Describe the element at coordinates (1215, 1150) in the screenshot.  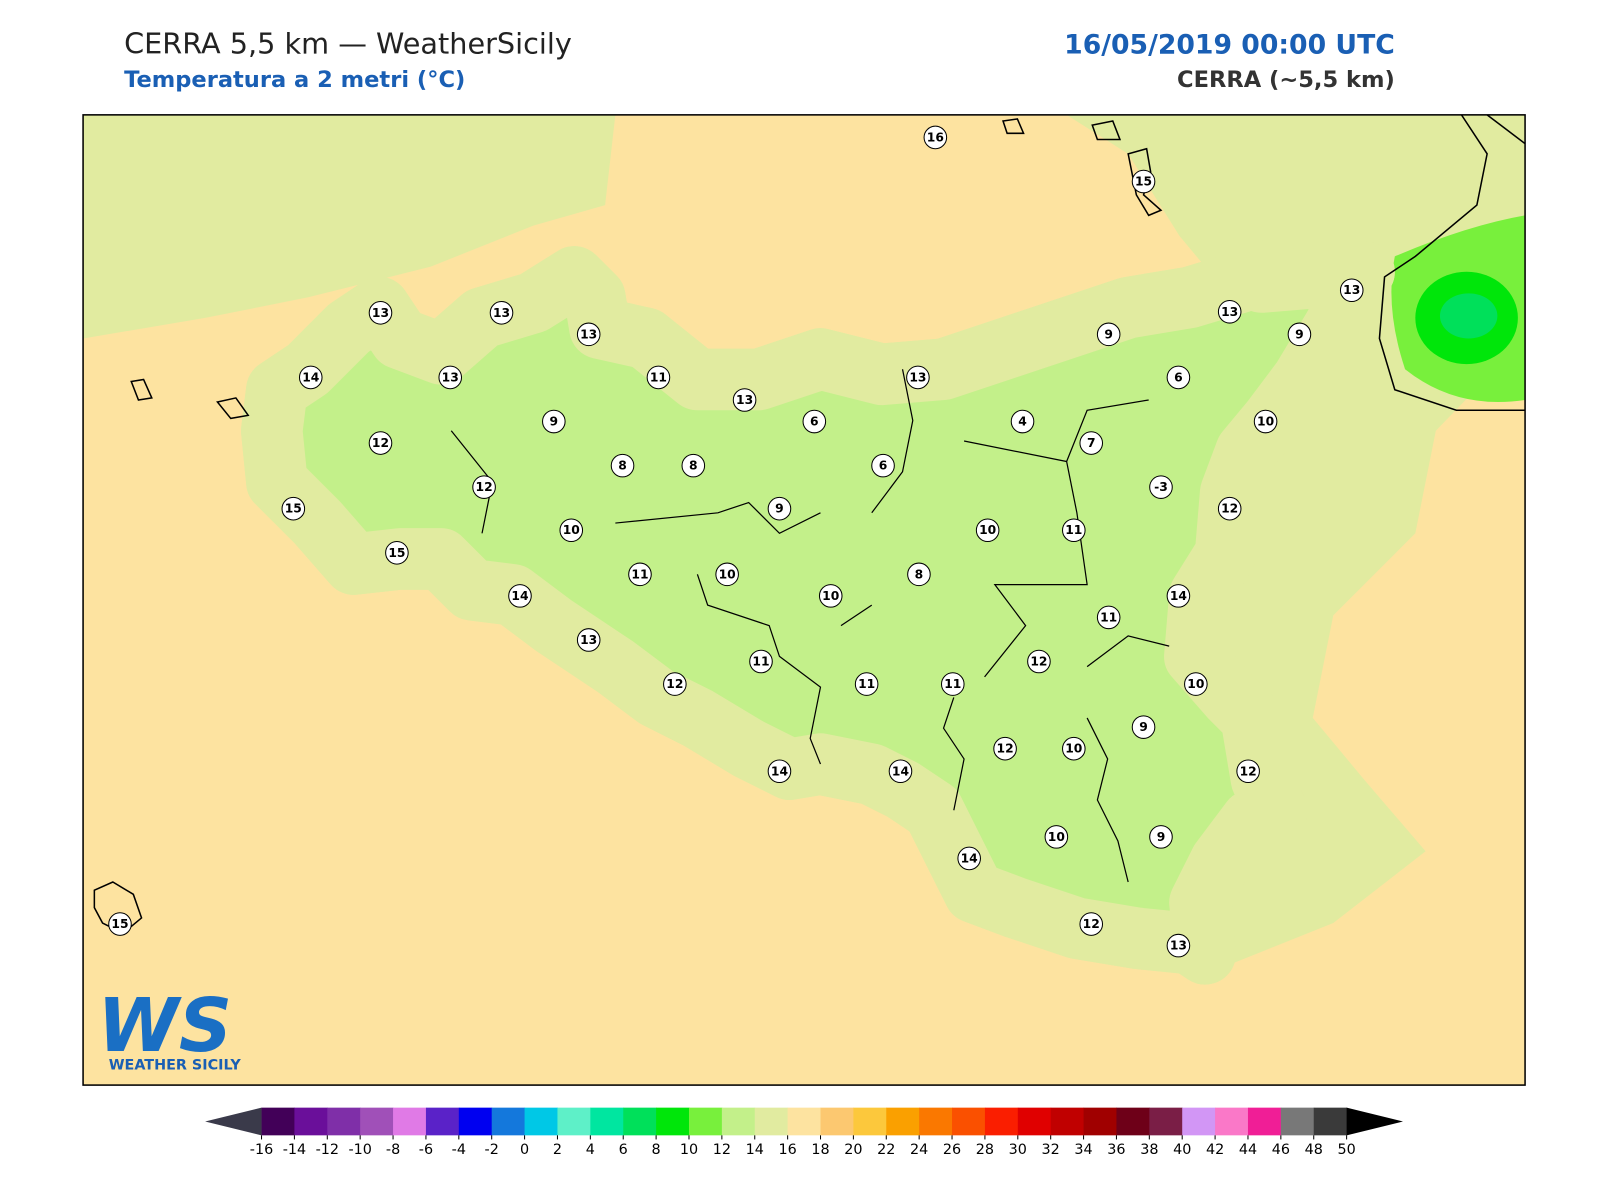
I see `colorbar-tick-label: 42` at that location.